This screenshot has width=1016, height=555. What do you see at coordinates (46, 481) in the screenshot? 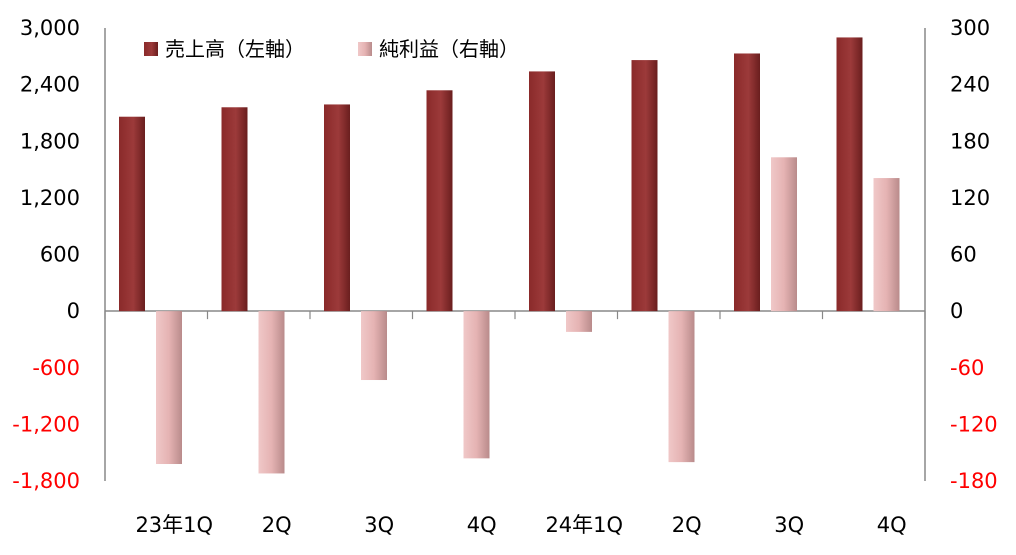
I see `left-tick-label: -1,800` at bounding box center [46, 481].